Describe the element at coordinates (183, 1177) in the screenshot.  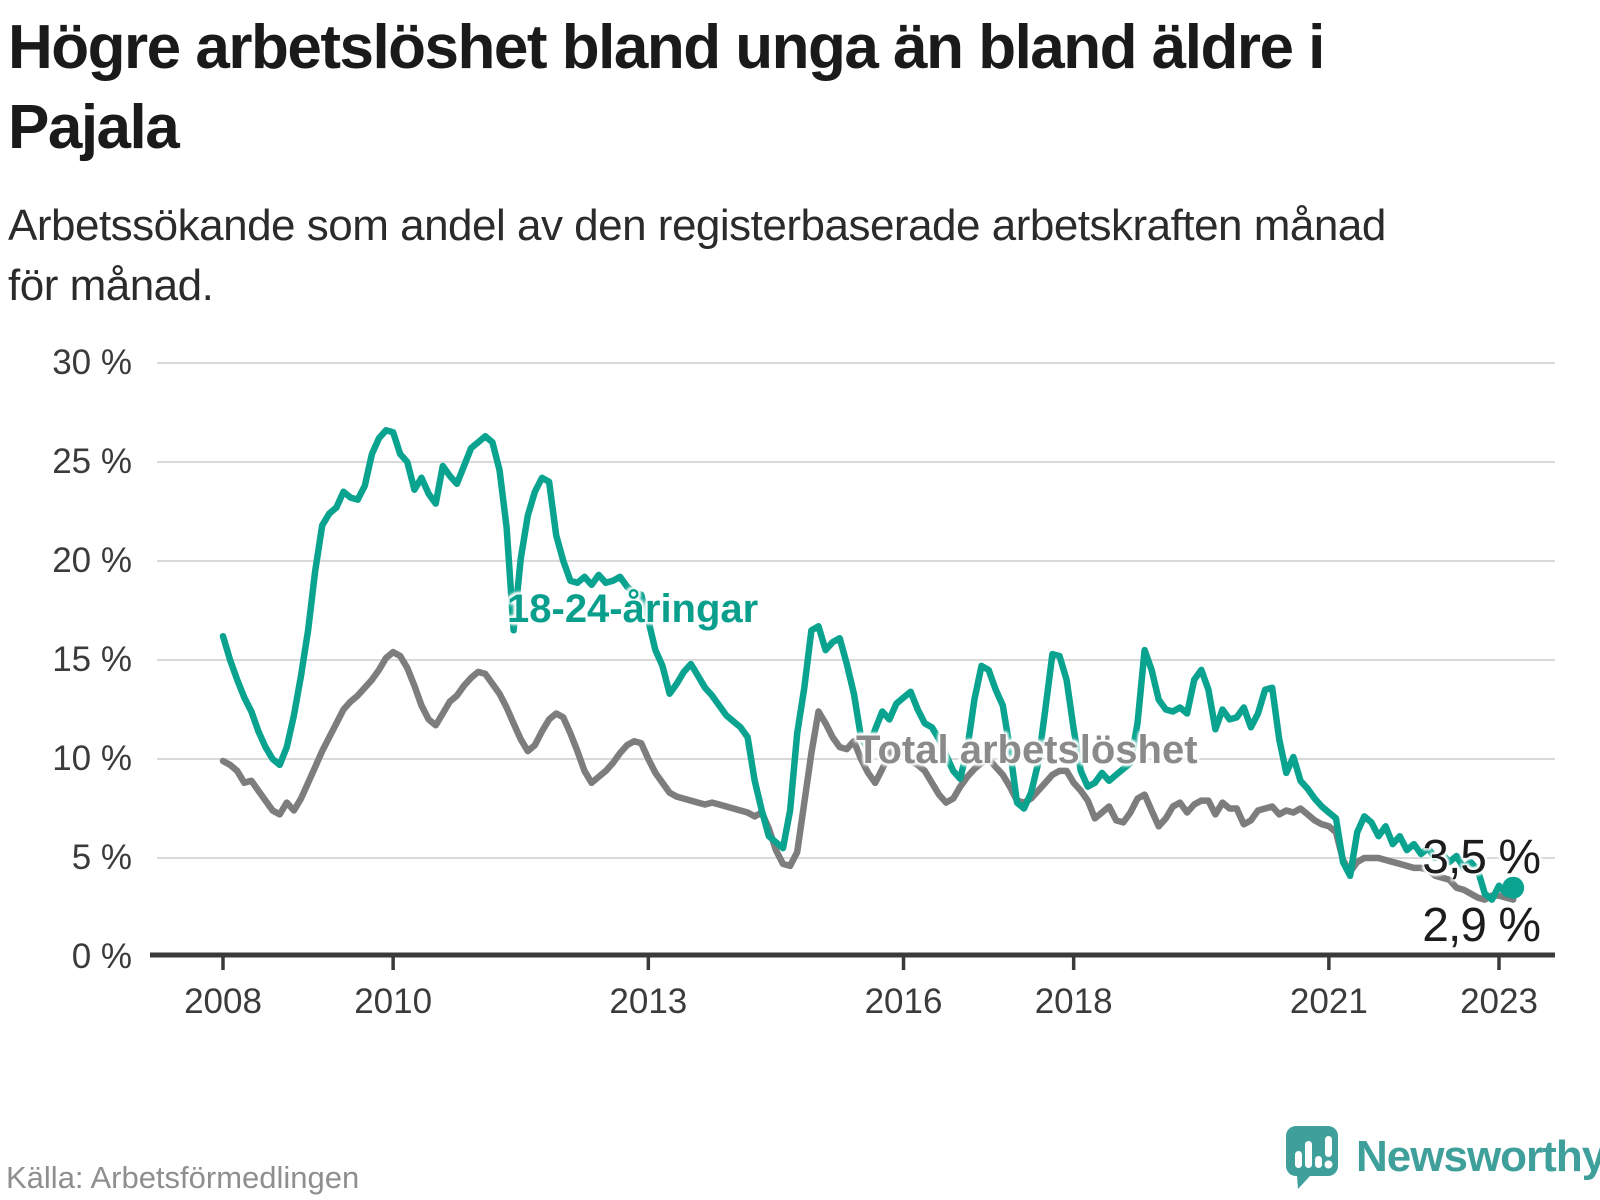
I see `source-credit: Källa: Arbetsförmedlingen` at that location.